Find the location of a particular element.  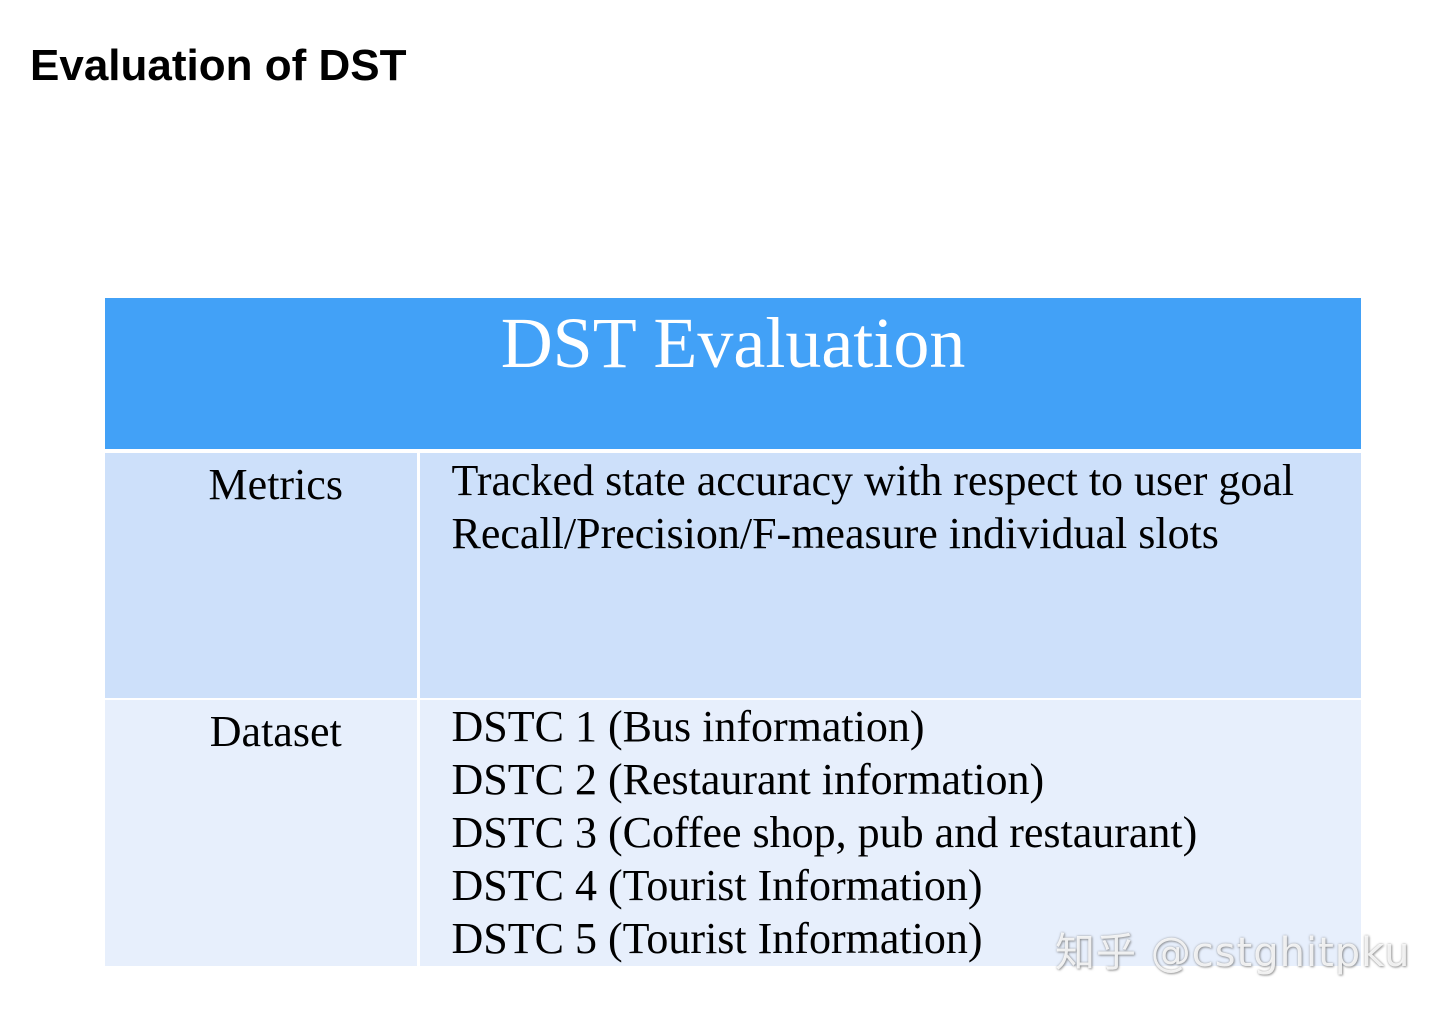

dataset-label: Dataset is located at coordinates (275, 731).